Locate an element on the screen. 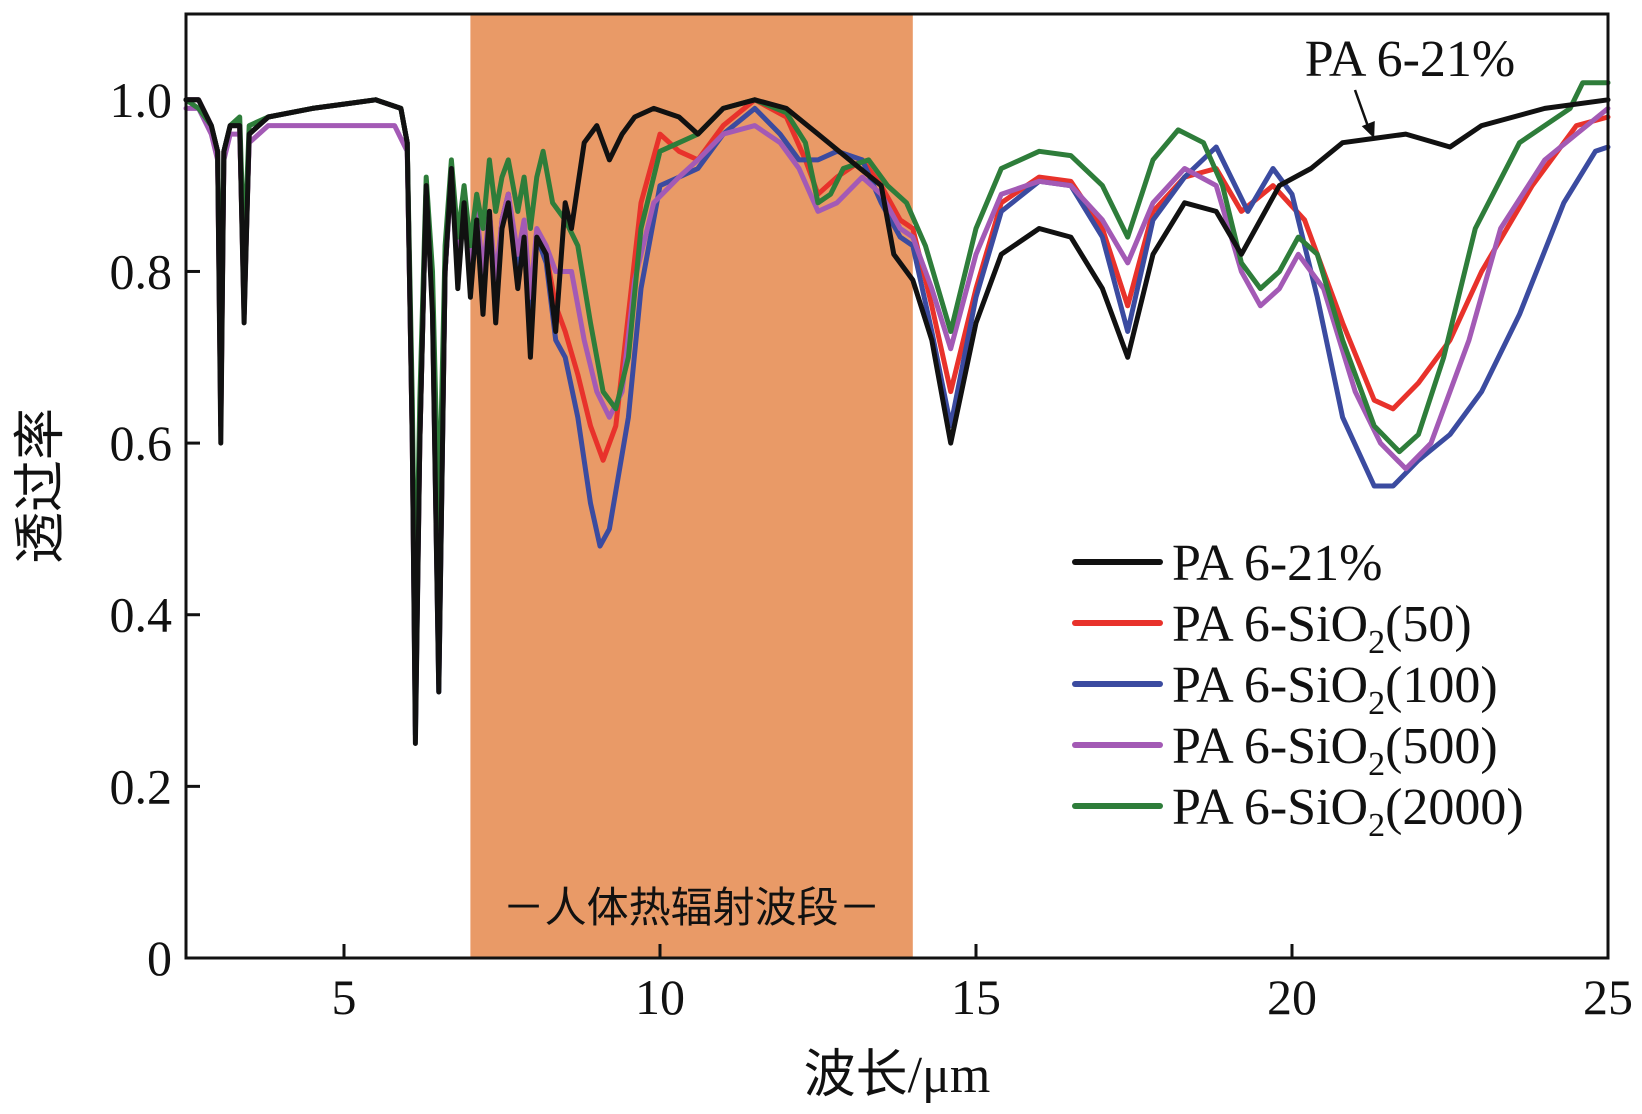  x-tick-label: 20 is located at coordinates (1292, 997).